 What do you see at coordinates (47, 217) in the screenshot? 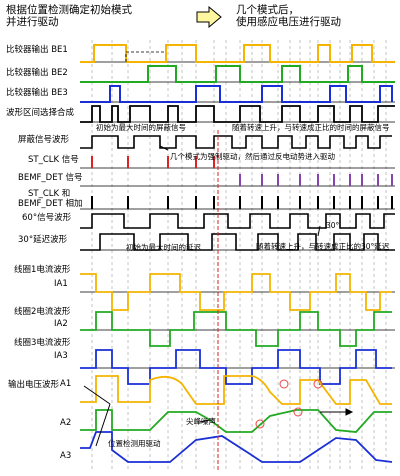
I see `label-sixty: 60°信号波形` at bounding box center [47, 217].